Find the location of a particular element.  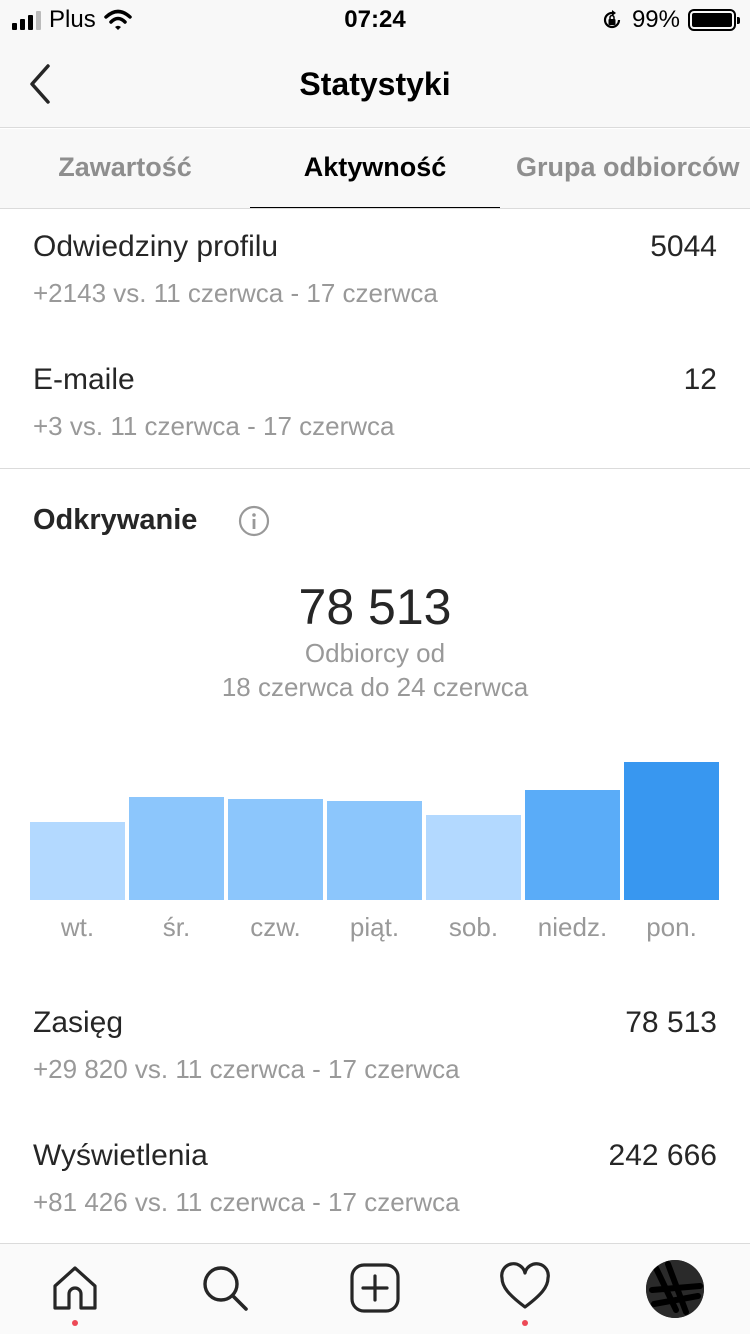

stat-comparison: +3 vs. 11 czerwca - 17 czerwca is located at coordinates (214, 426).